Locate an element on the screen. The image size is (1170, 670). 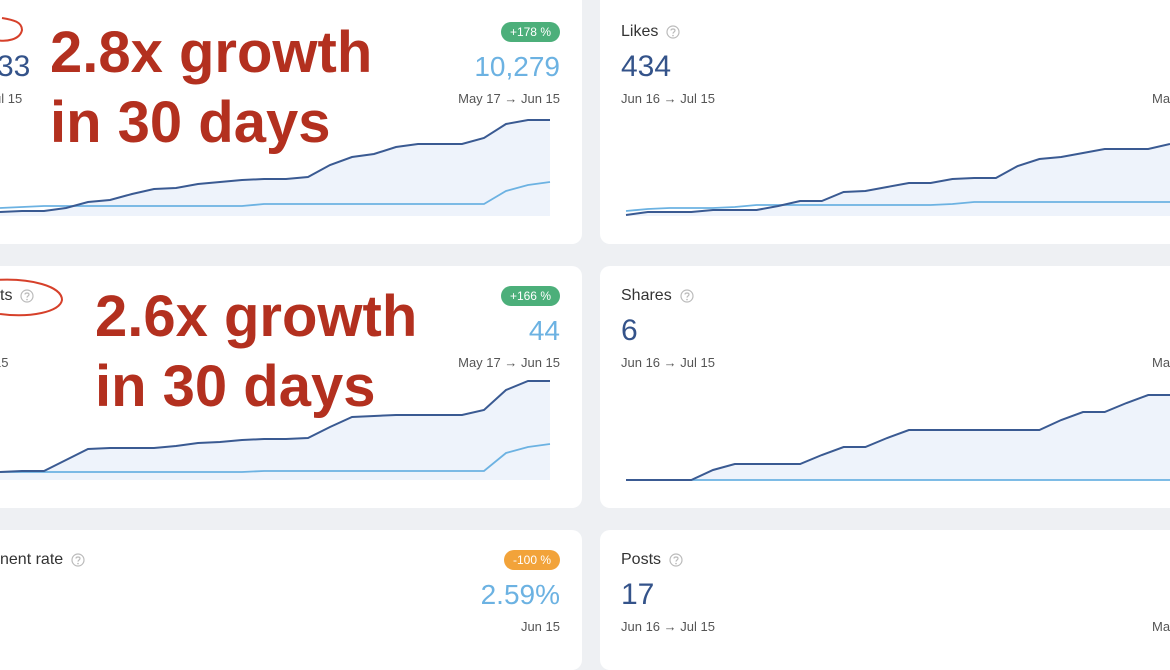
change-badge: +166 % is located at coordinates (530, 296).